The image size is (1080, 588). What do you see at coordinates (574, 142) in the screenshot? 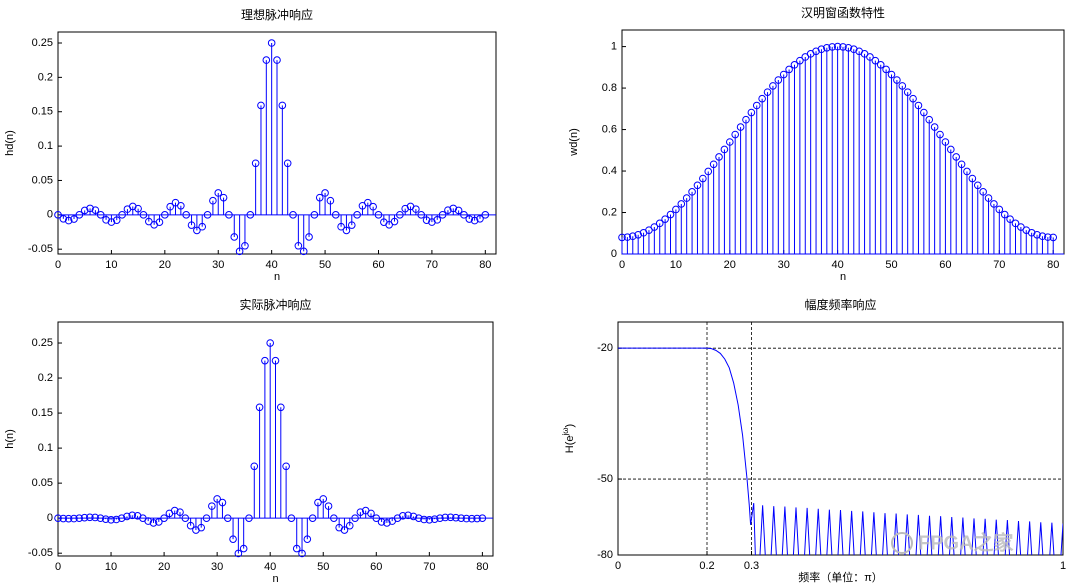
I see `y-axis-label: wd(n)` at bounding box center [574, 142].